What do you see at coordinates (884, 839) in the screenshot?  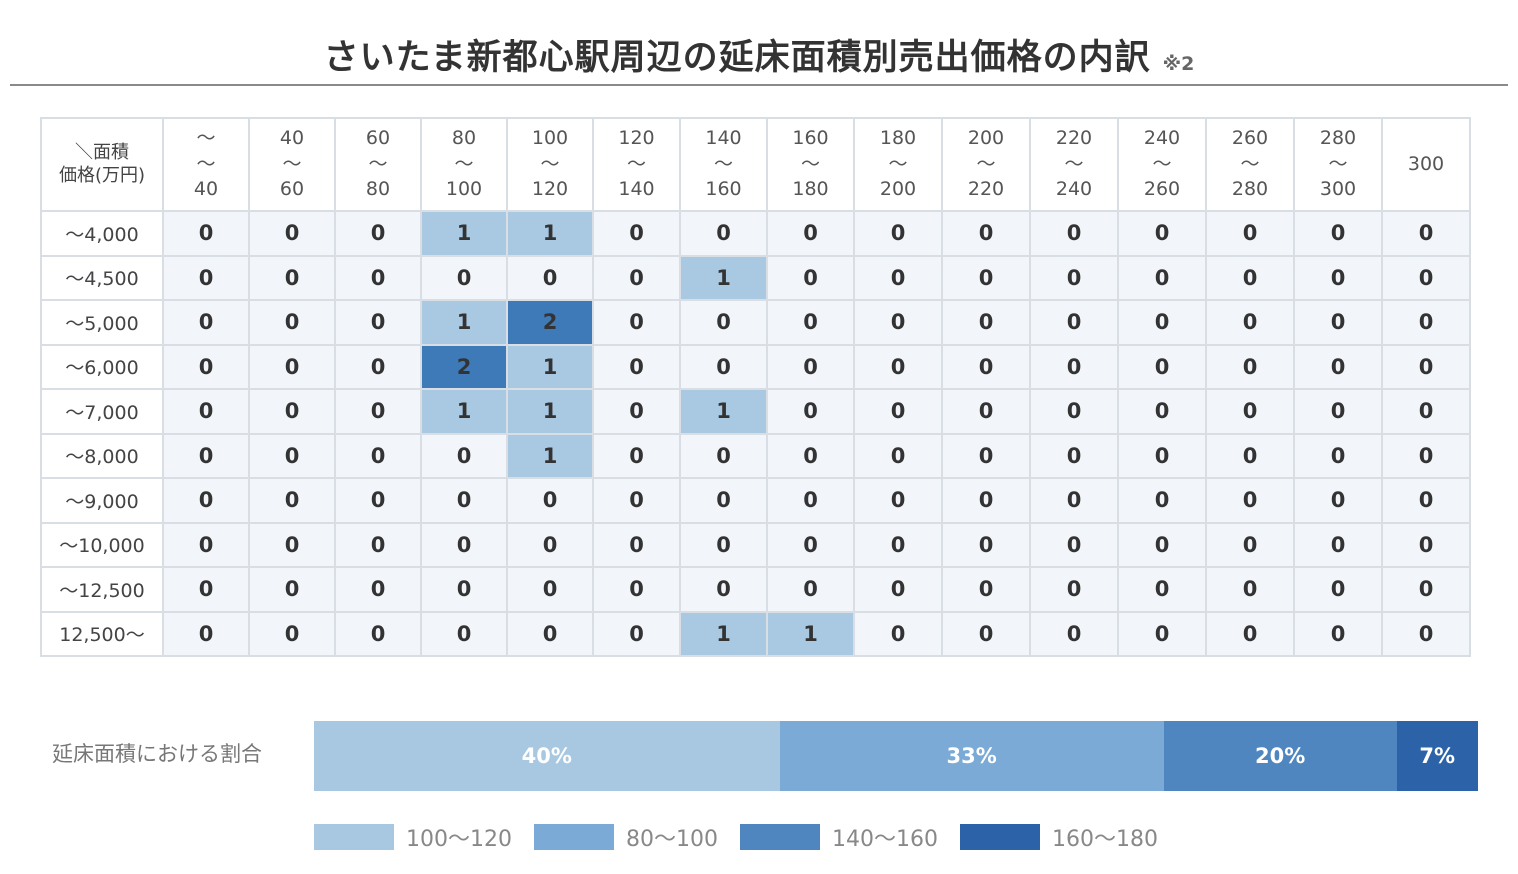 I see `legend-label: 140～160` at bounding box center [884, 839].